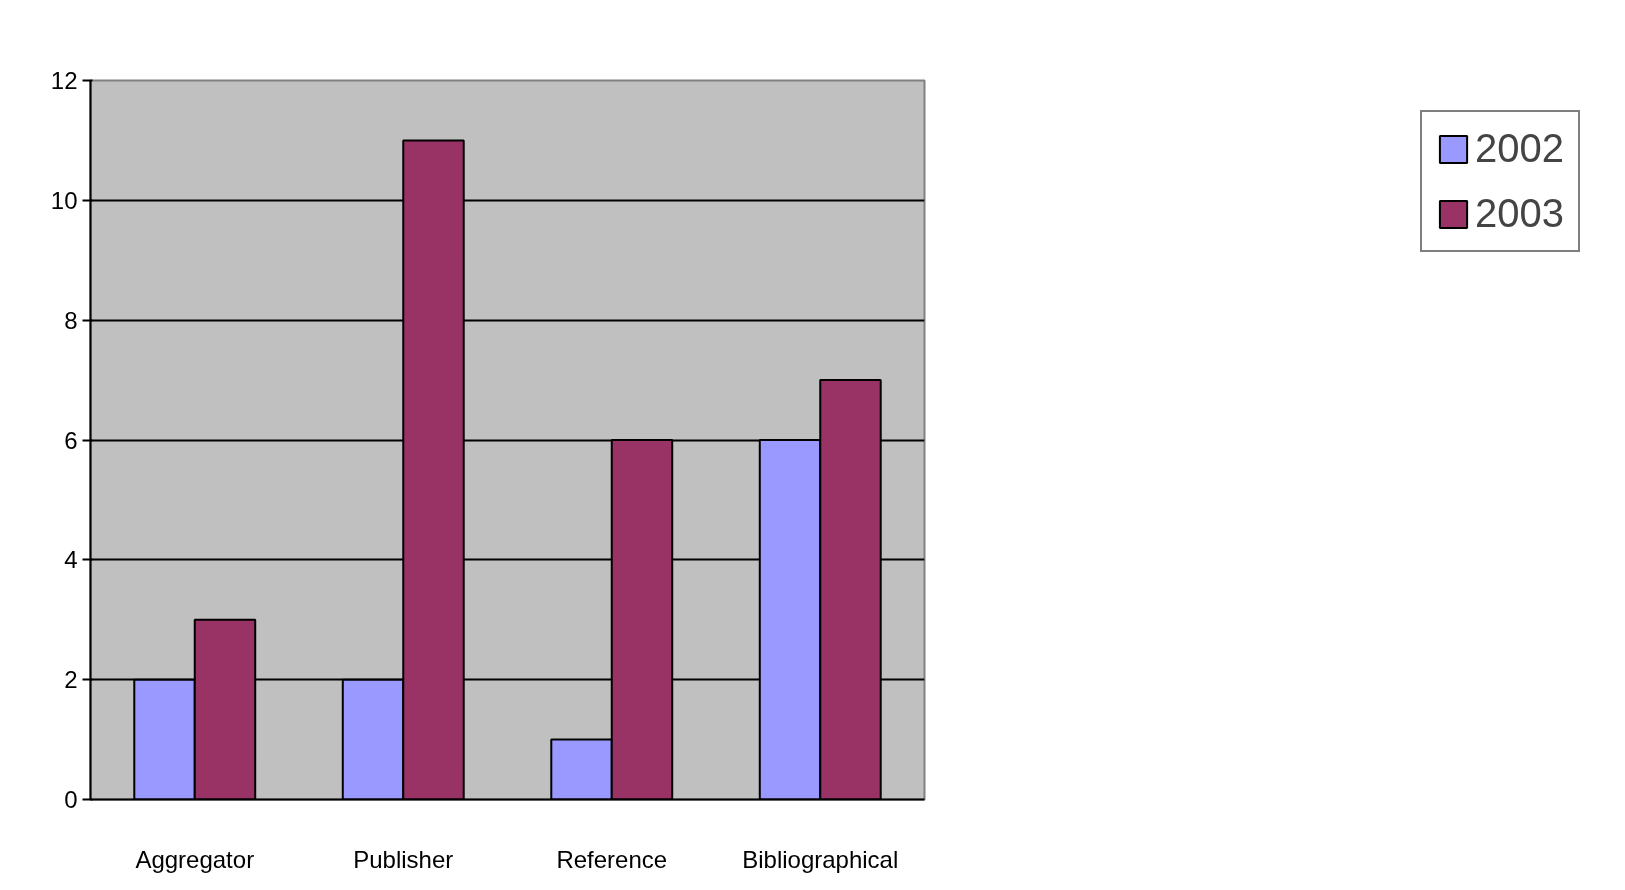 Image resolution: width=1625 pixels, height=890 pixels. I want to click on y-tick-label: 0, so click(71, 799).